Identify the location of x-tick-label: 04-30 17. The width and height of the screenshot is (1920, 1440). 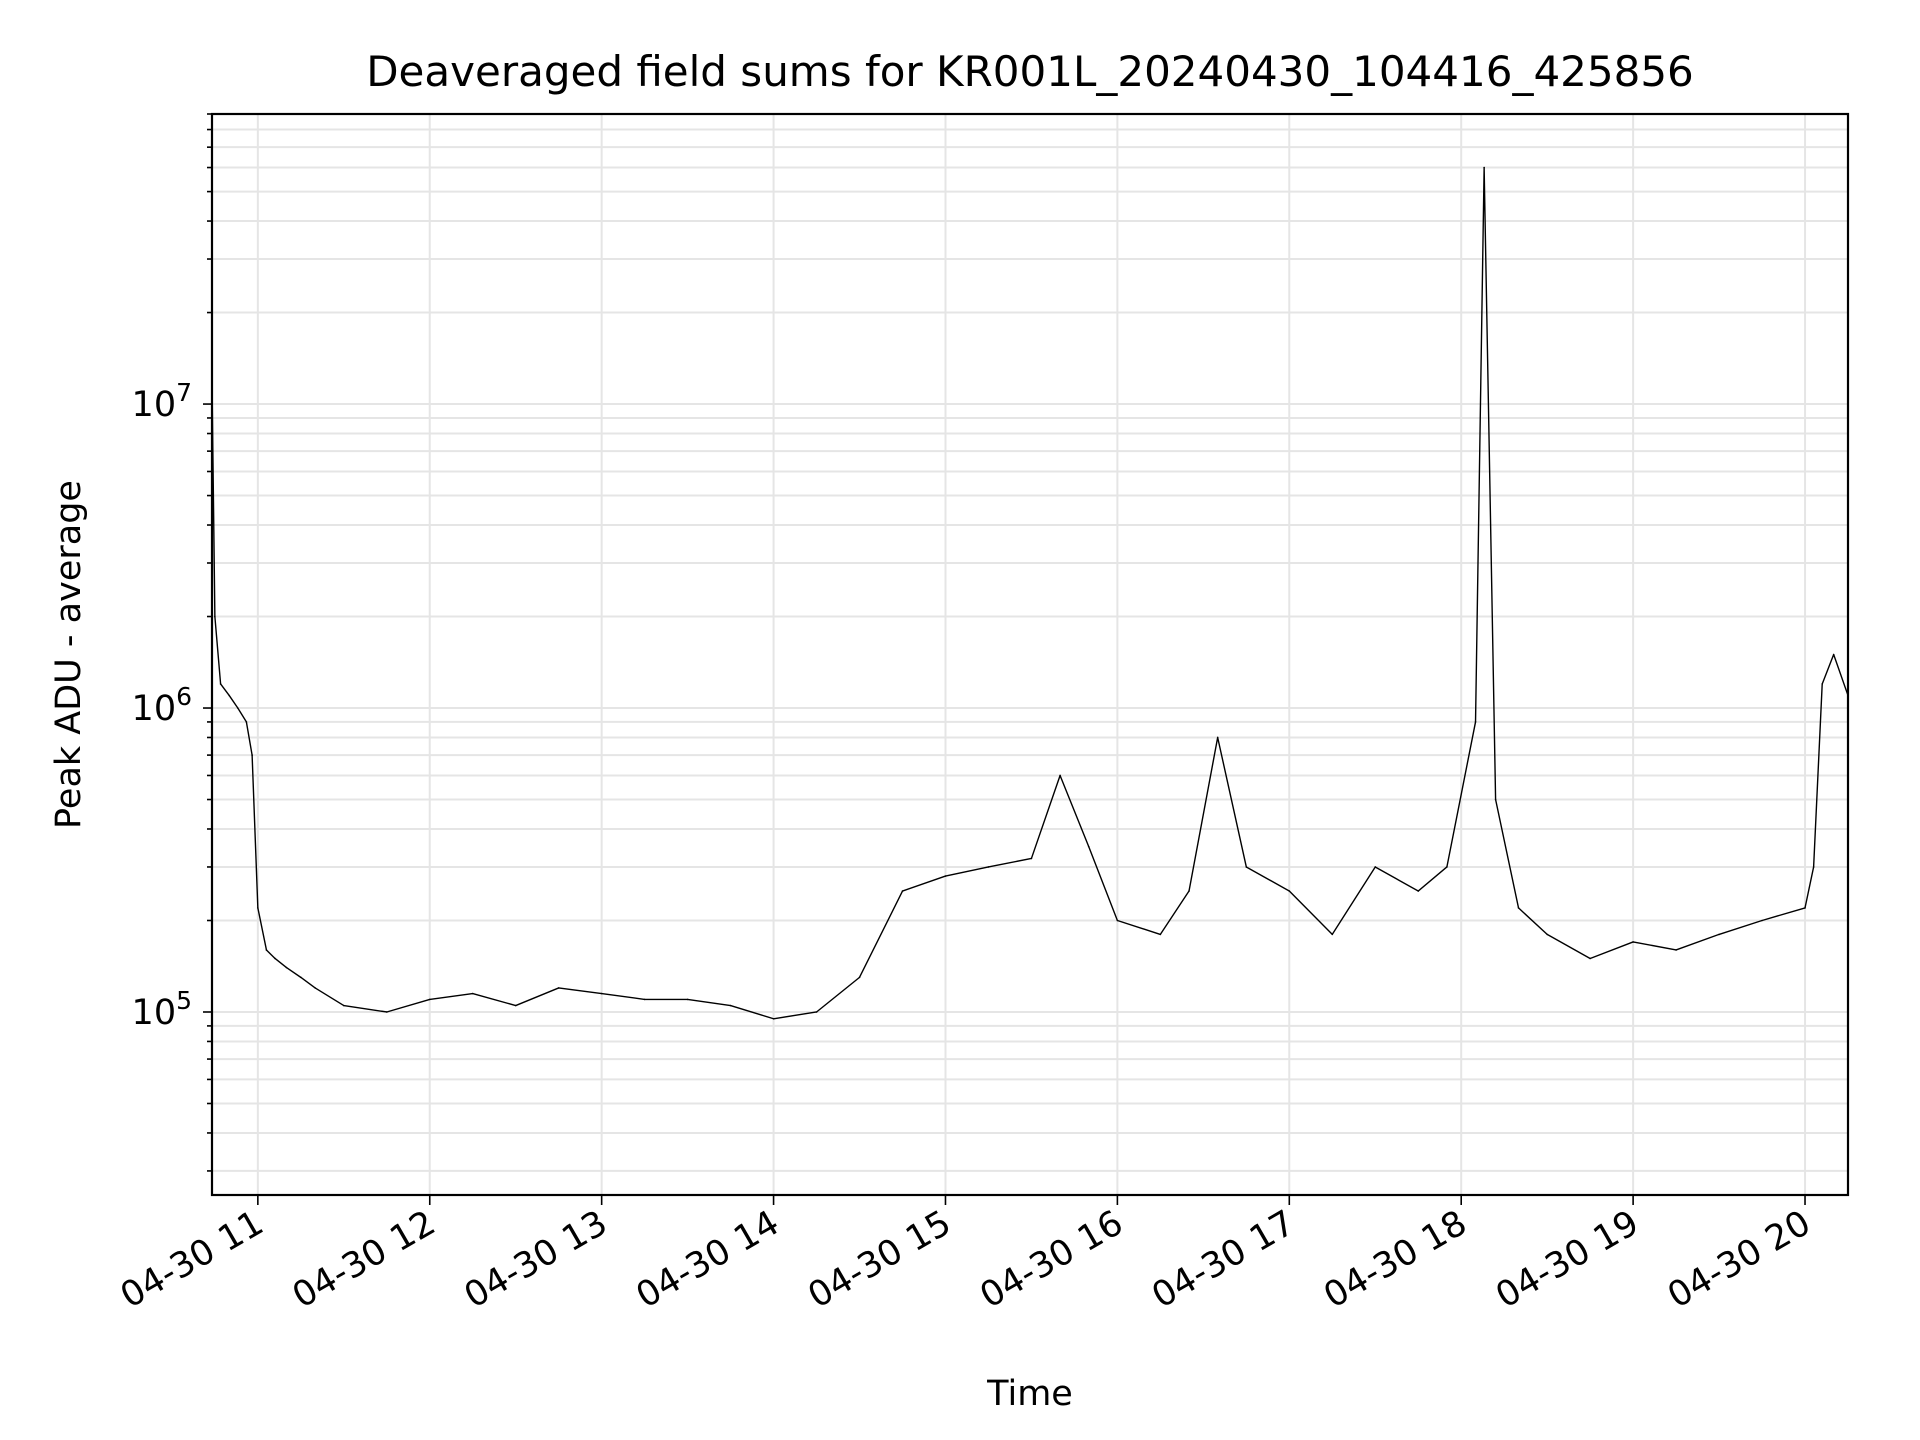
(1224, 1259).